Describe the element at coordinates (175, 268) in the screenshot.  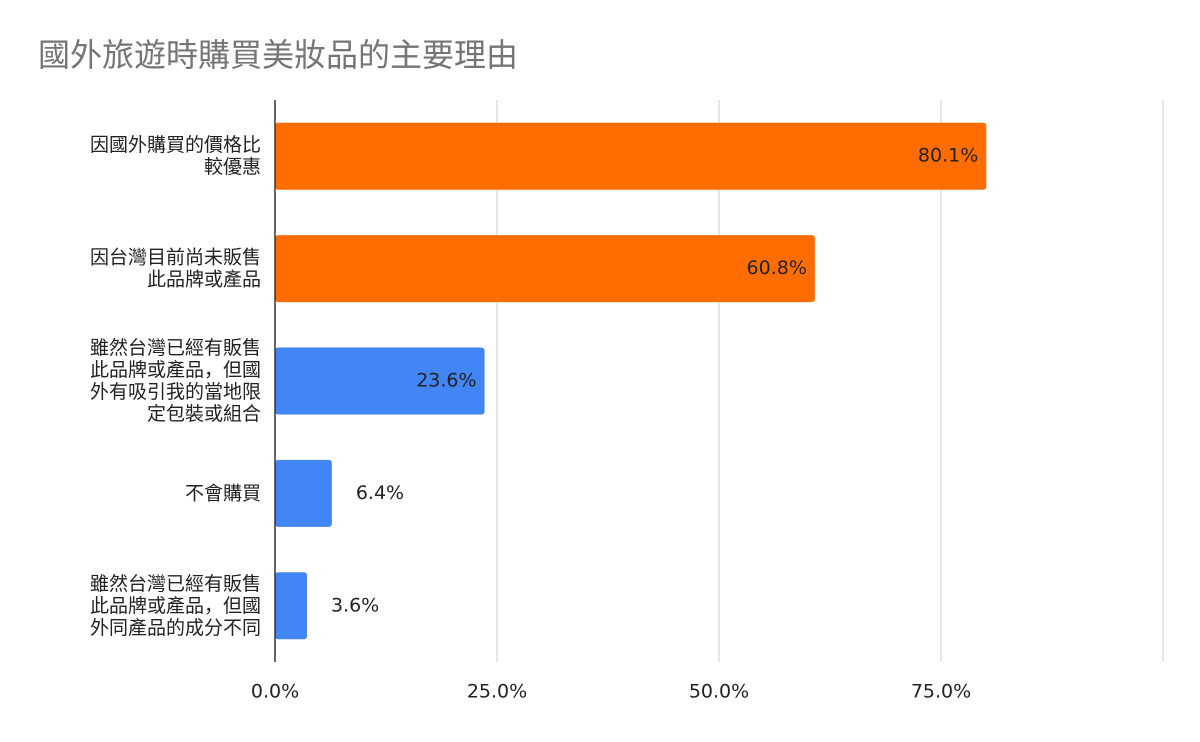
I see `y-tick-label: 因台灣目前尚未販售此品牌或產品` at that location.